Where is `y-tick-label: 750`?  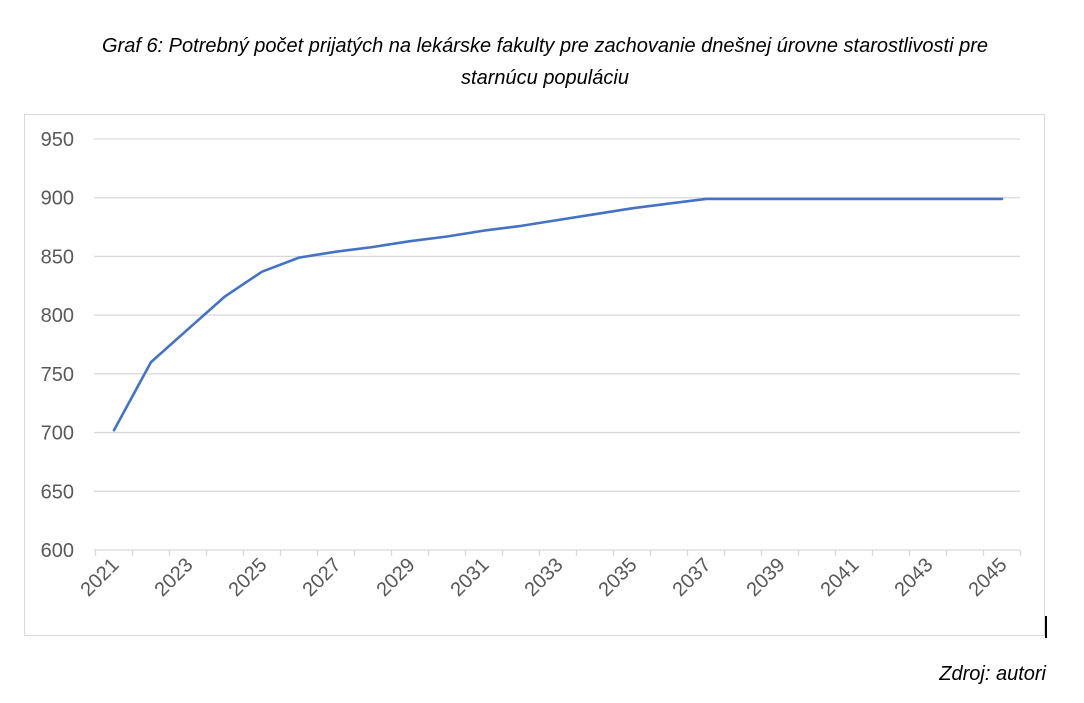
y-tick-label: 750 is located at coordinates (57, 375).